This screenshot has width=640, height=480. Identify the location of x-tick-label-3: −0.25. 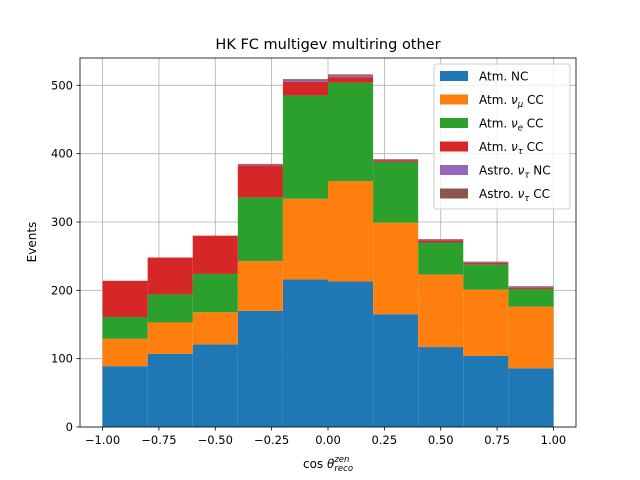
(271, 440).